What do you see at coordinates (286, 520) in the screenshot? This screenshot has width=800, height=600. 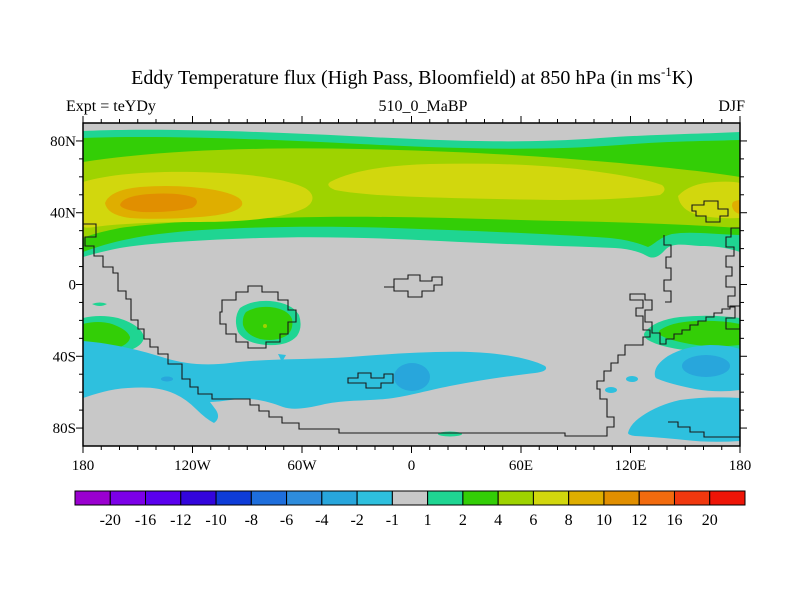 I see `colorbar-label: -6` at bounding box center [286, 520].